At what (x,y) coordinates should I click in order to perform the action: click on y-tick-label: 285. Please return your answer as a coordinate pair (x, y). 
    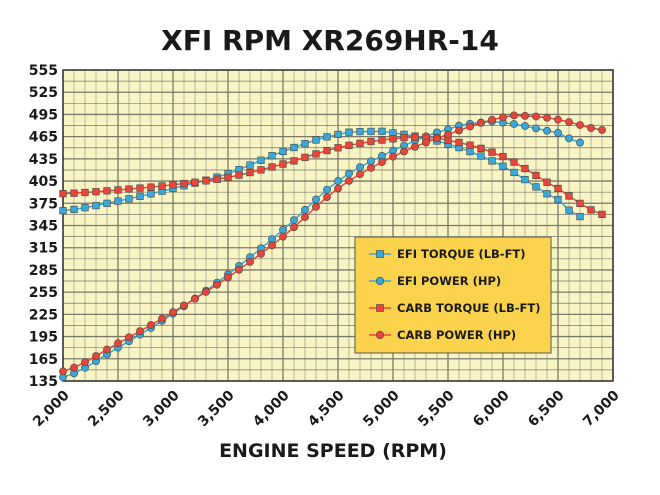
    Looking at the image, I should click on (43, 271).